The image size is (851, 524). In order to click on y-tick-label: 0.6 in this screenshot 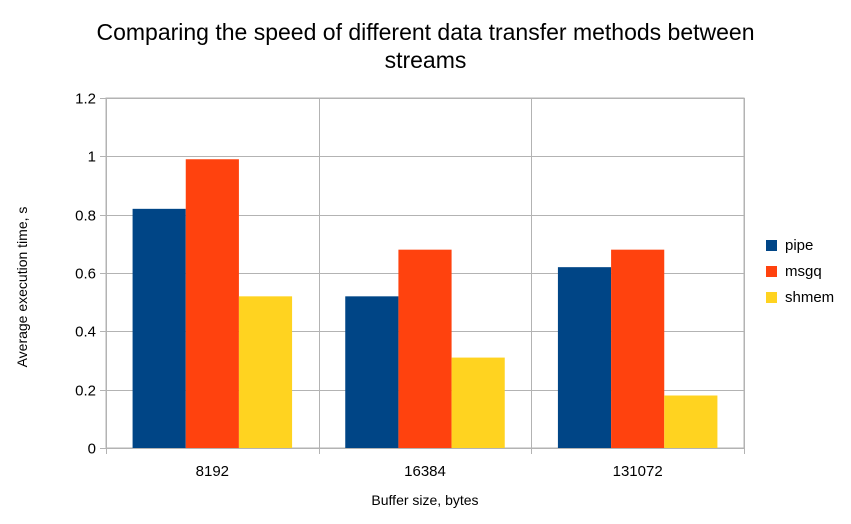, I will do `click(85, 274)`.